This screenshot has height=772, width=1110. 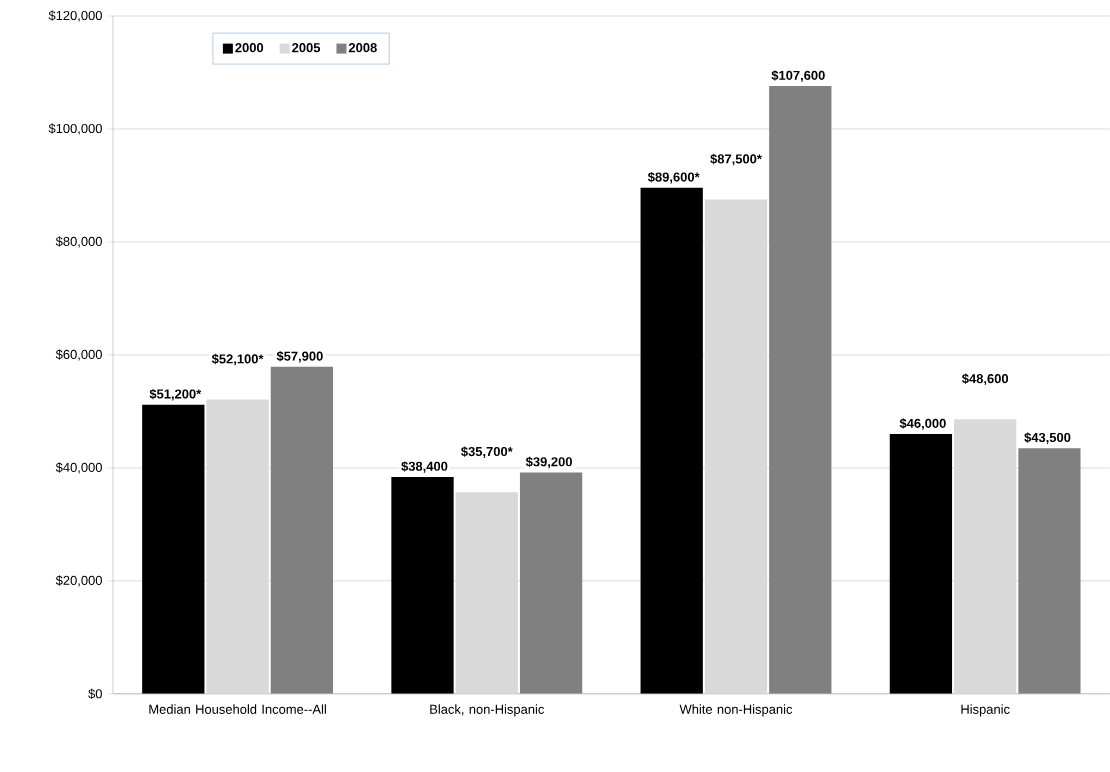 What do you see at coordinates (237, 709) in the screenshot?
I see `x-tick-label: Median Household Income--All` at bounding box center [237, 709].